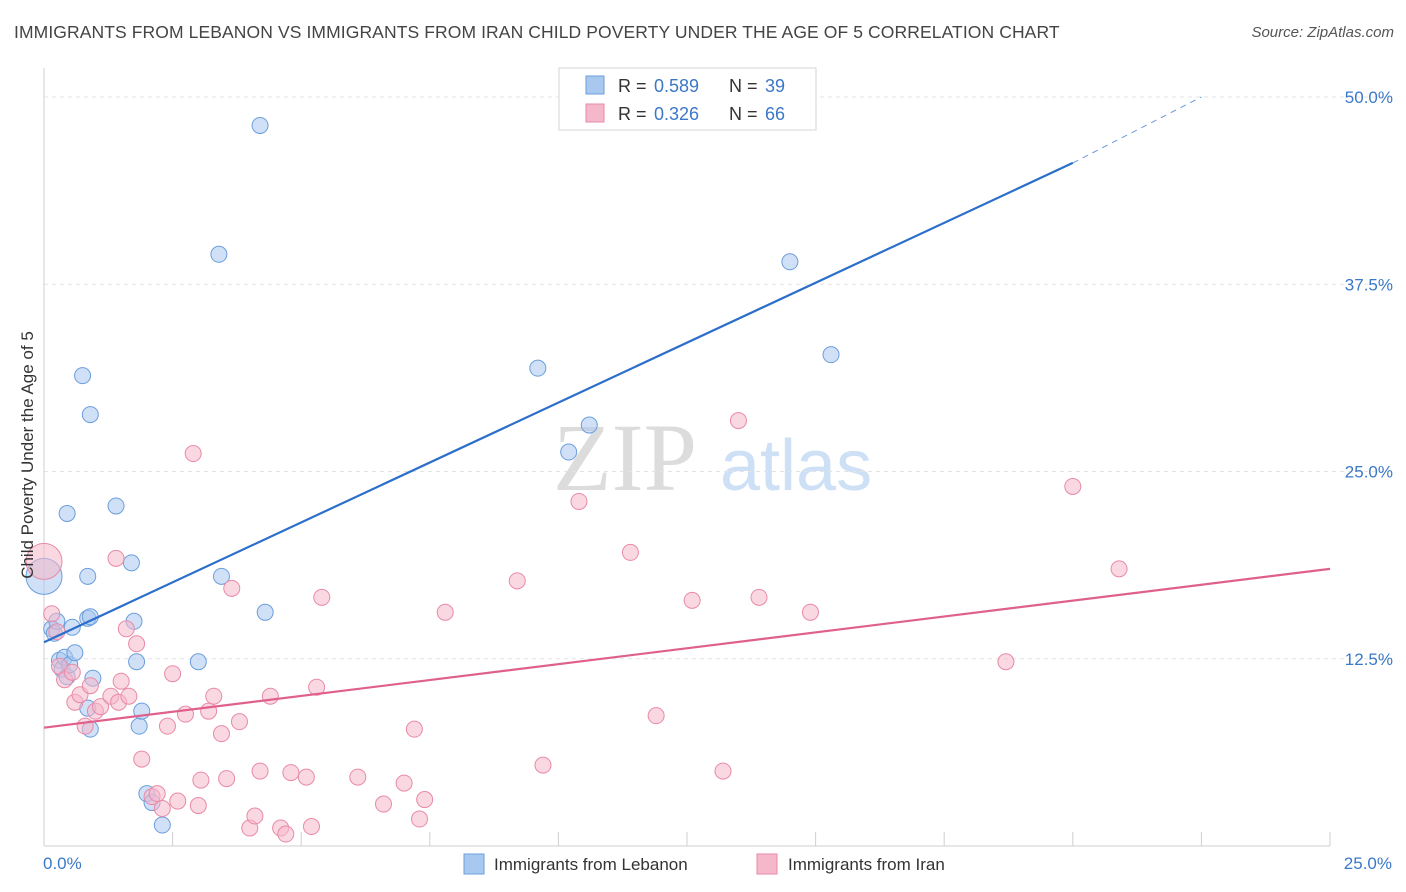  Describe the element at coordinates (1369, 97) in the screenshot. I see `y-tick-label: 50.0%` at that location.